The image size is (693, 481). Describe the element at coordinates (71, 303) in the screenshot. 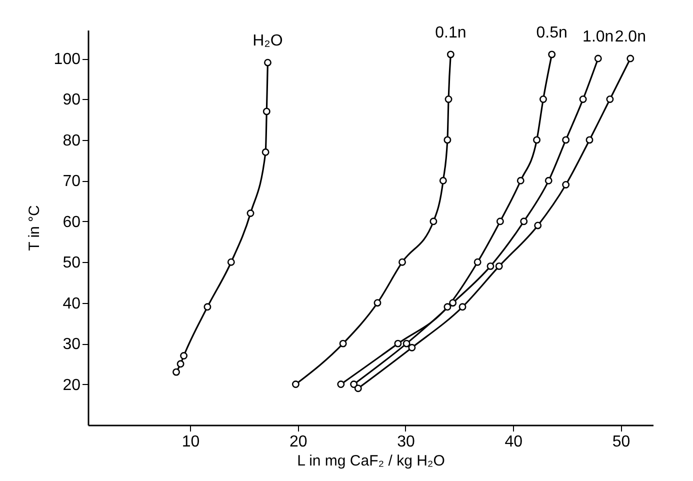

I see `y-tick-label: 40` at that location.